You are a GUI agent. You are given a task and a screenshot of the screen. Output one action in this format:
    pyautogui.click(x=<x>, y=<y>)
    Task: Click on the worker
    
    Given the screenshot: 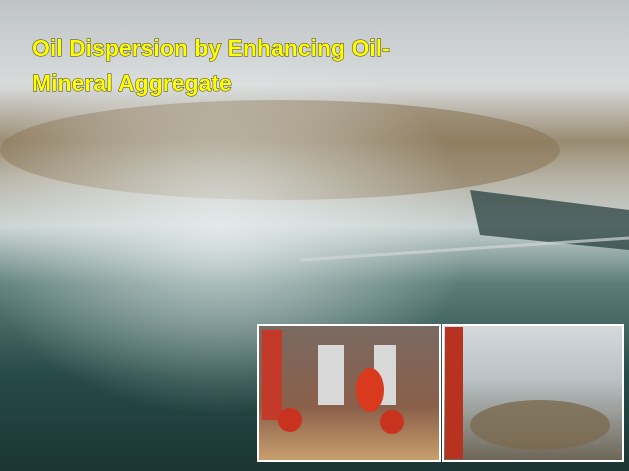 What is the action you would take?
    pyautogui.click(x=370, y=390)
    